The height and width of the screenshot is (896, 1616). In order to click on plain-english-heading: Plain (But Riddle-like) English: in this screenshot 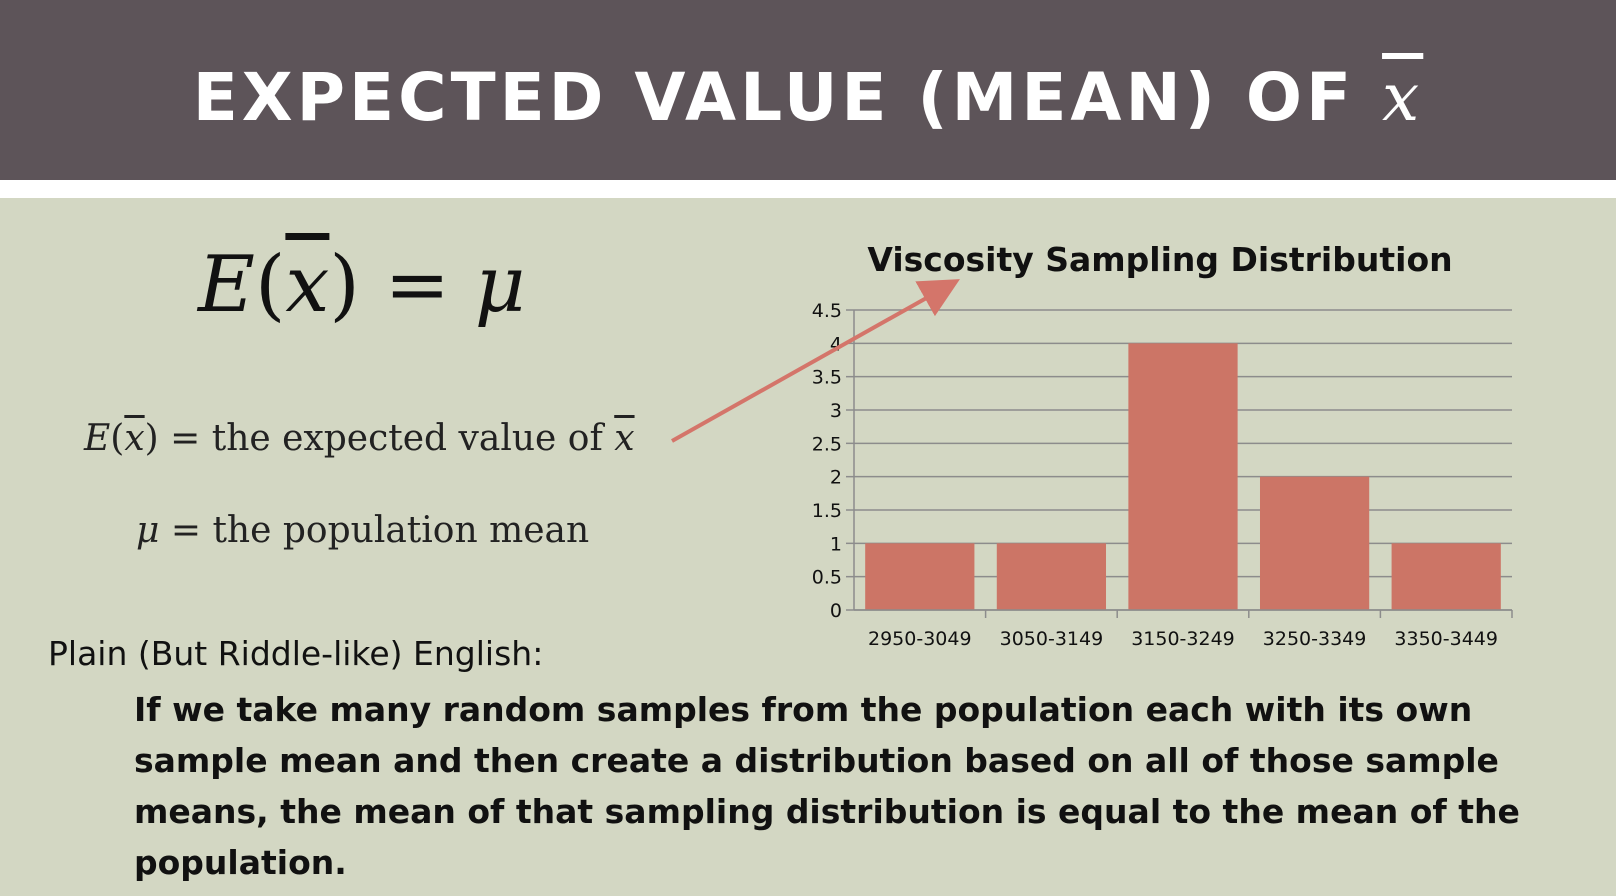, I will do `click(296, 653)`.